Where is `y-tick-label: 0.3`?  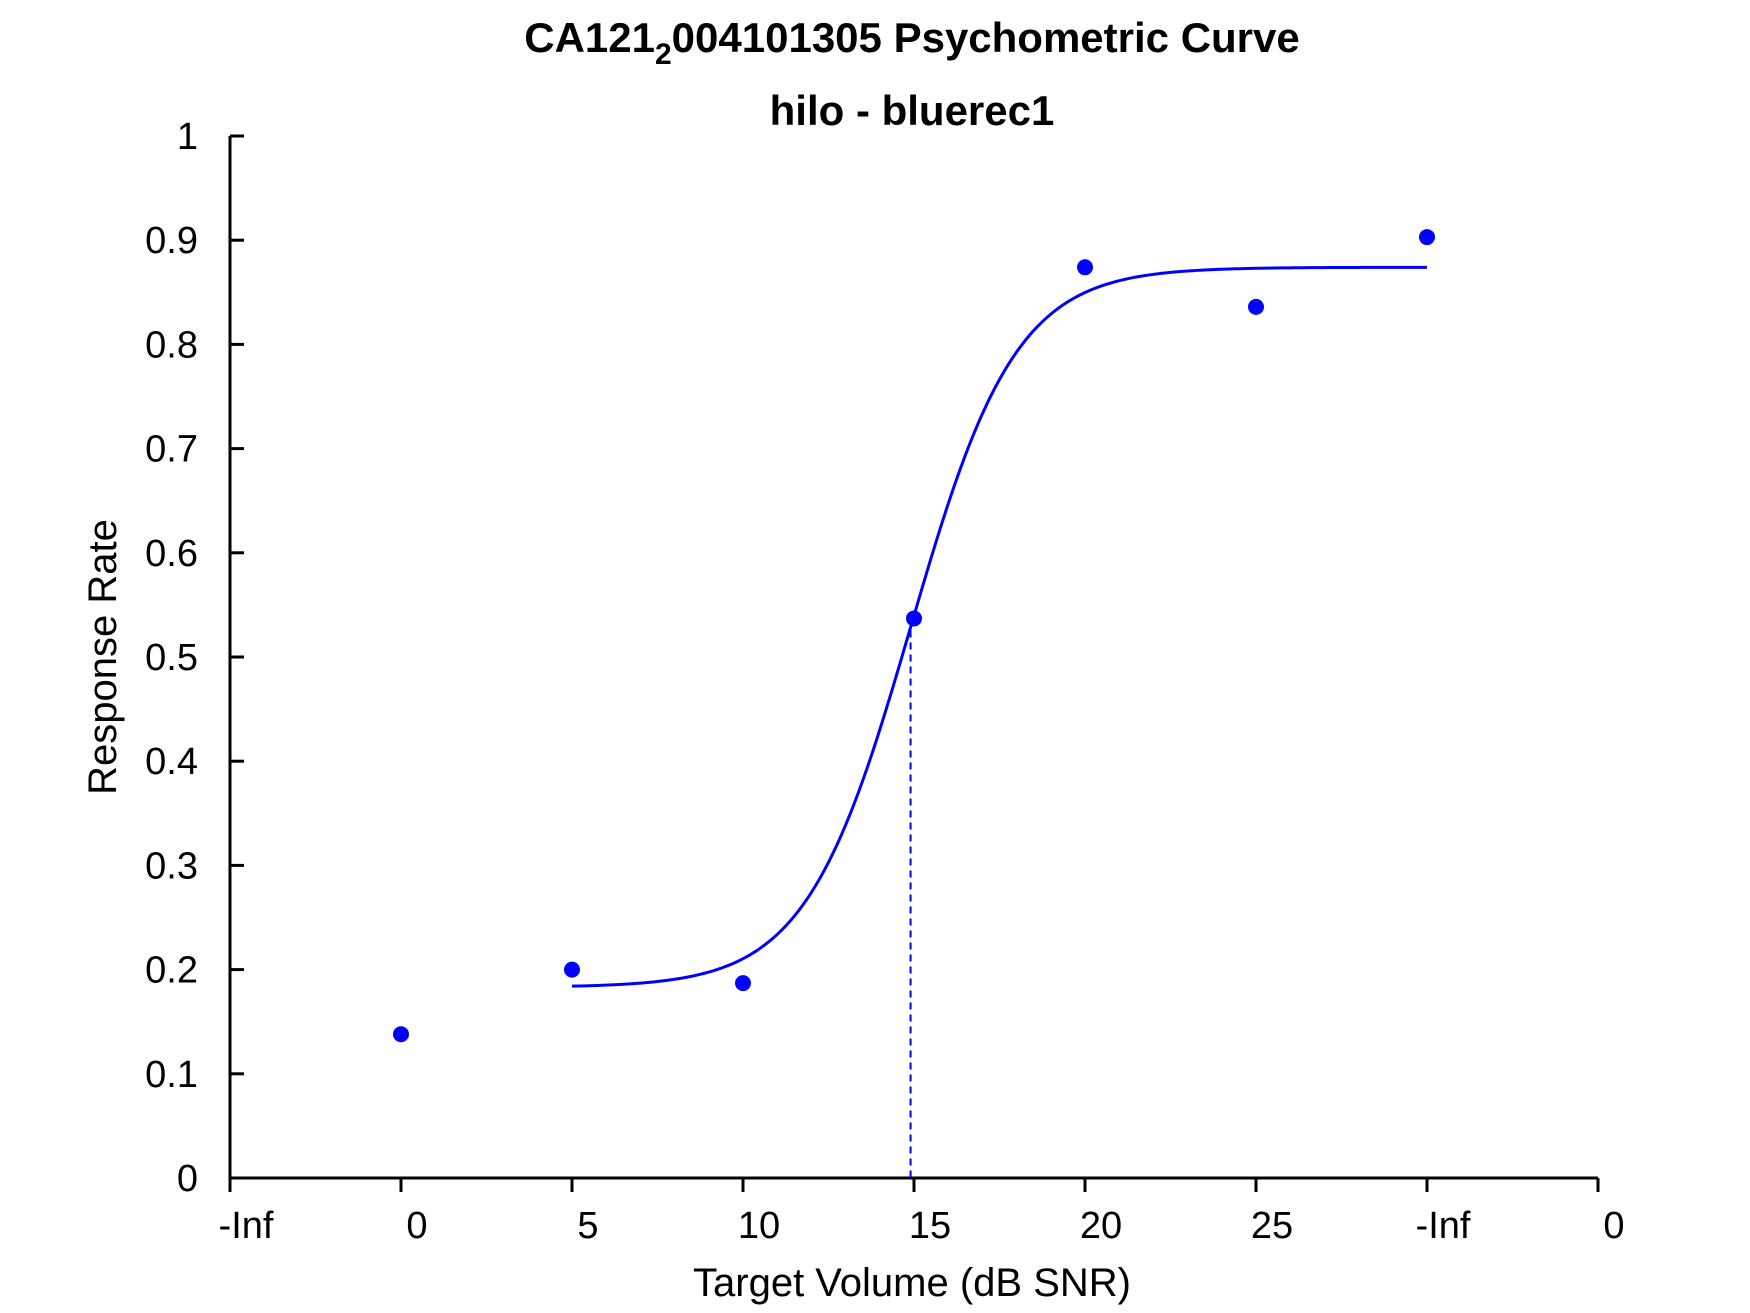
y-tick-label: 0.3 is located at coordinates (171, 866).